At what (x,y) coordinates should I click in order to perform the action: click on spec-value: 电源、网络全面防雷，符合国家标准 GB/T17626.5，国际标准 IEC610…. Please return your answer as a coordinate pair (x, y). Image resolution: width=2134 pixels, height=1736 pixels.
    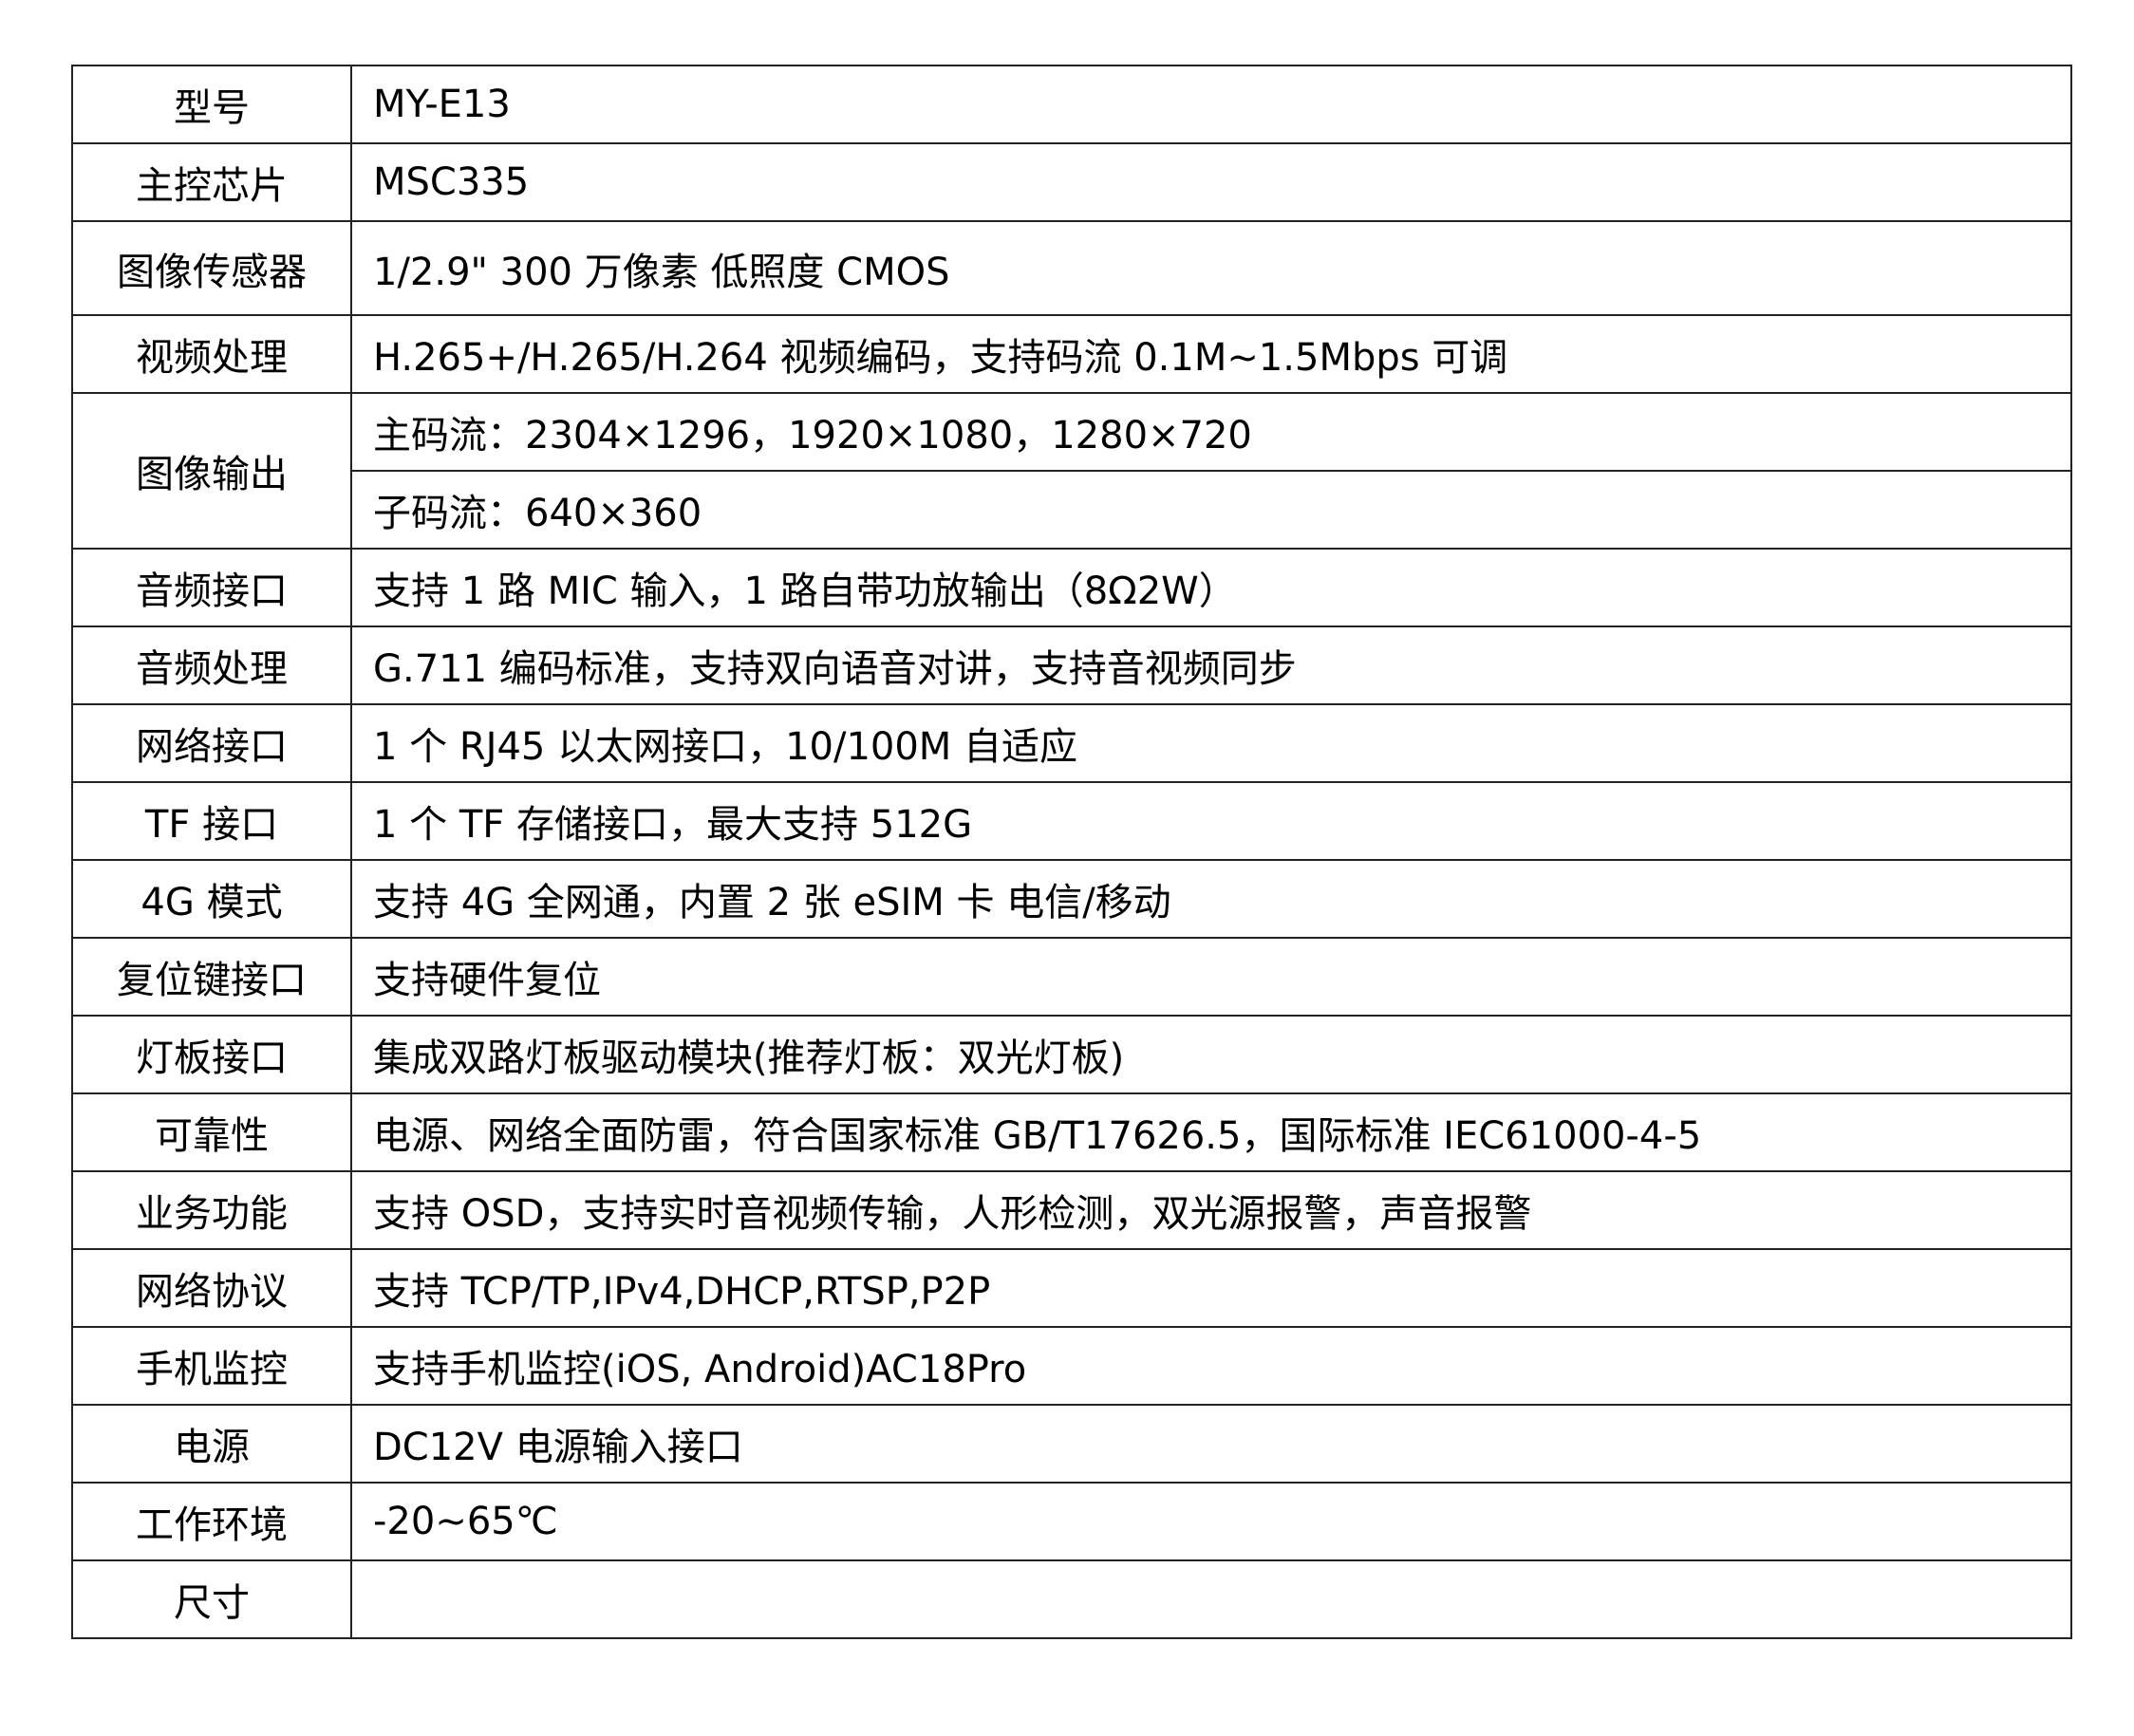
    Looking at the image, I should click on (1211, 1132).